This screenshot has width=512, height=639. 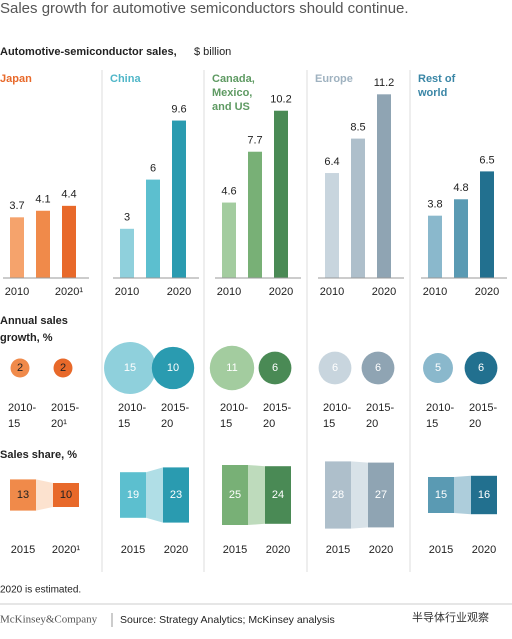 I want to click on section-label: Annual sales, so click(x=34, y=321).